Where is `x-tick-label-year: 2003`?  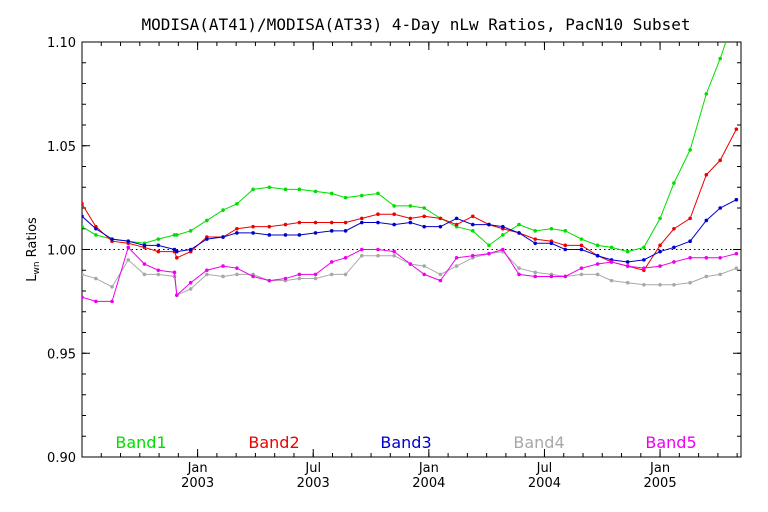 x-tick-label-year: 2003 is located at coordinates (313, 483).